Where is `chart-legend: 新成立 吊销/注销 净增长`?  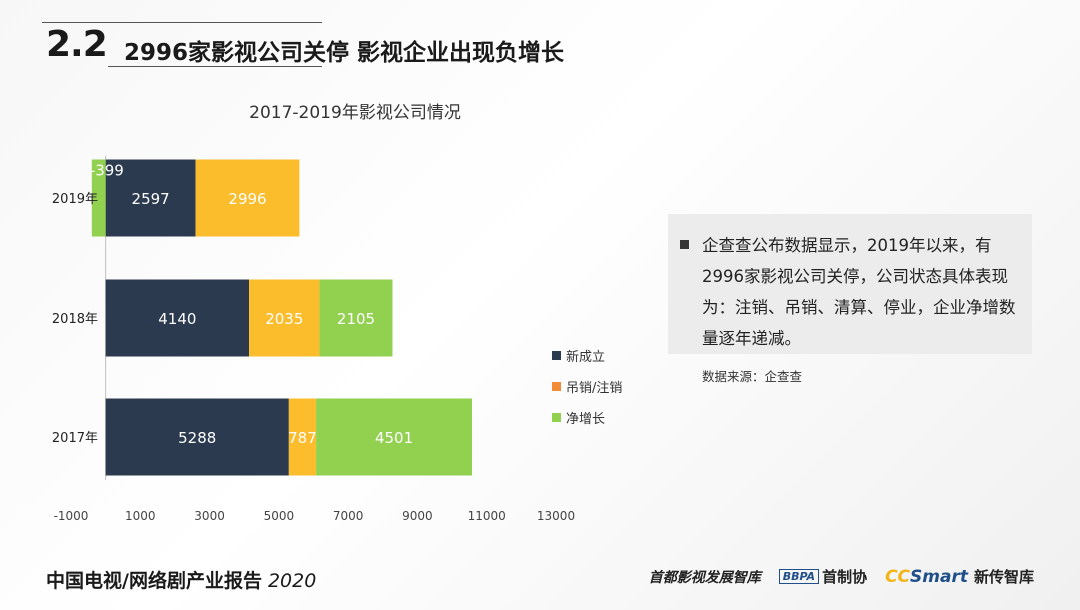 chart-legend: 新成立 吊销/注销 净增长 is located at coordinates (587, 386).